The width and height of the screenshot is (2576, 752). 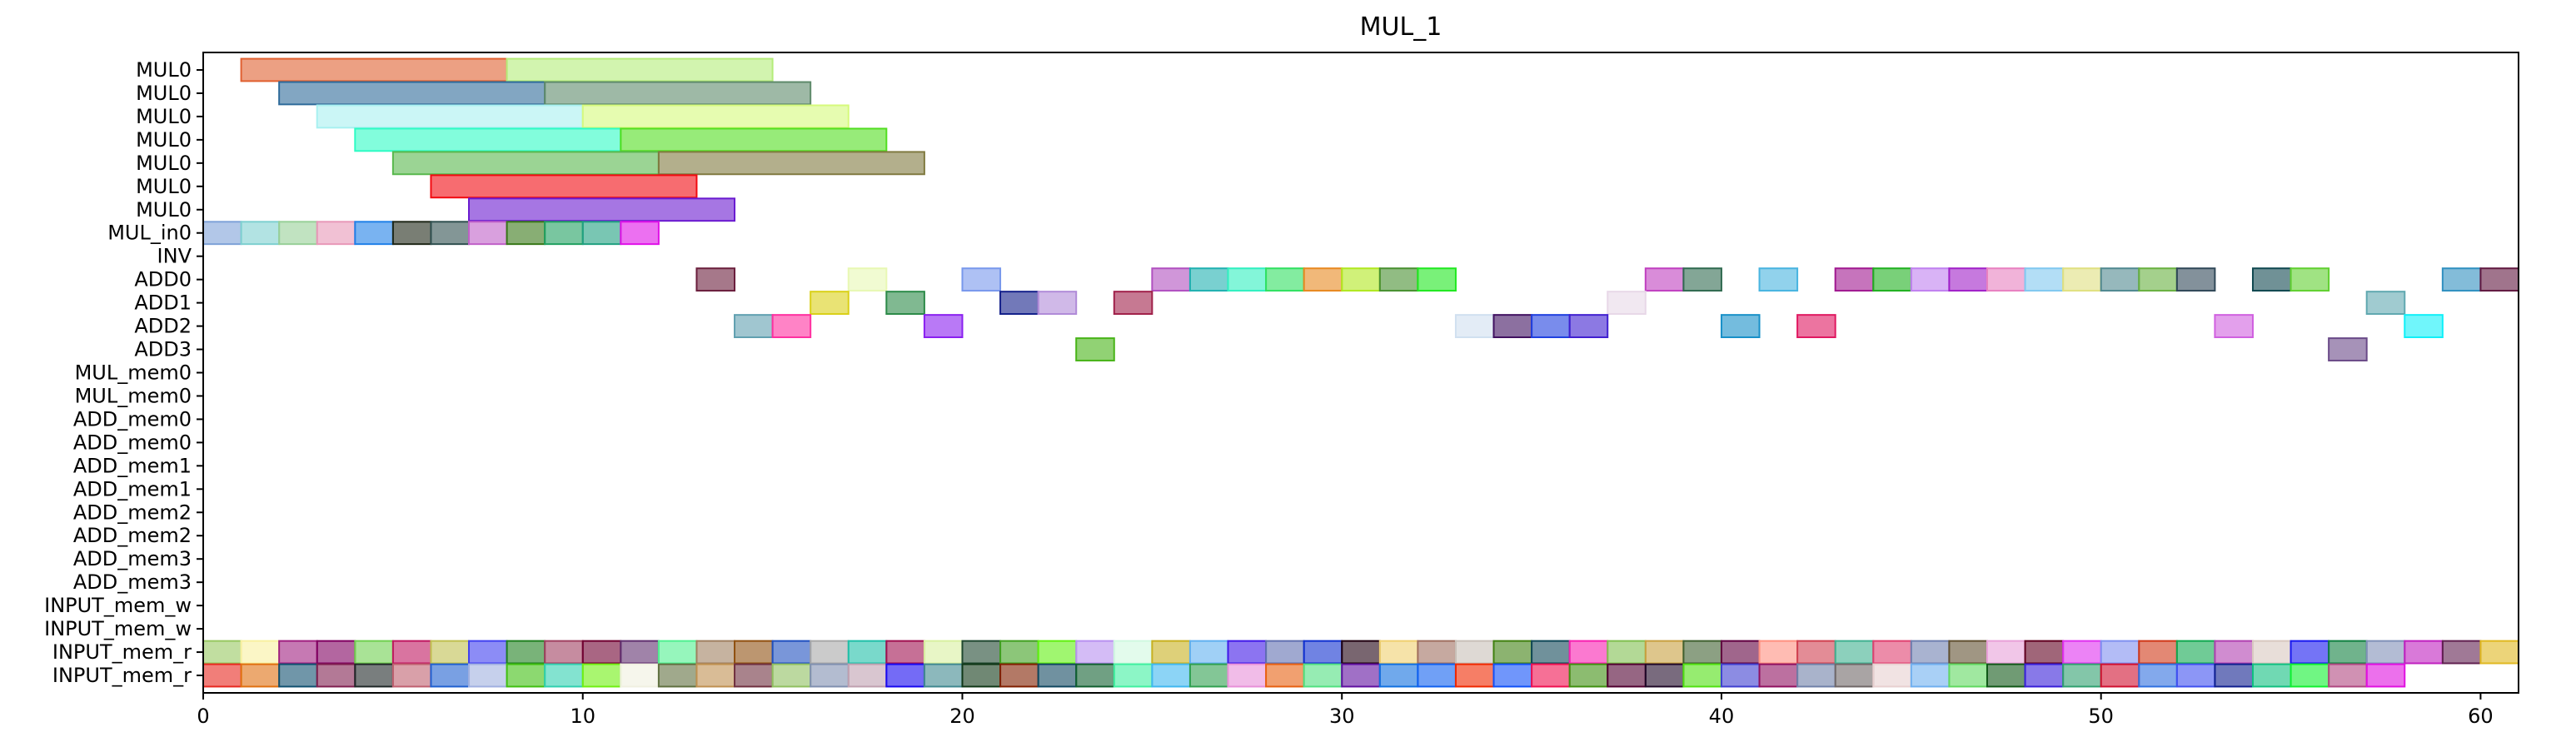 What do you see at coordinates (132, 419) in the screenshot?
I see `y-tick-label: ADD_mem0` at bounding box center [132, 419].